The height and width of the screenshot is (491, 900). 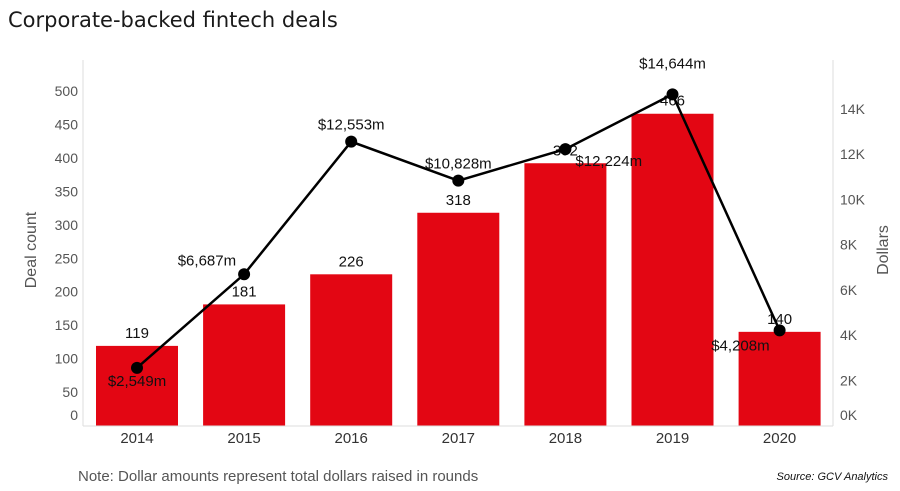 What do you see at coordinates (458, 319) in the screenshot?
I see `bar-2017` at bounding box center [458, 319].